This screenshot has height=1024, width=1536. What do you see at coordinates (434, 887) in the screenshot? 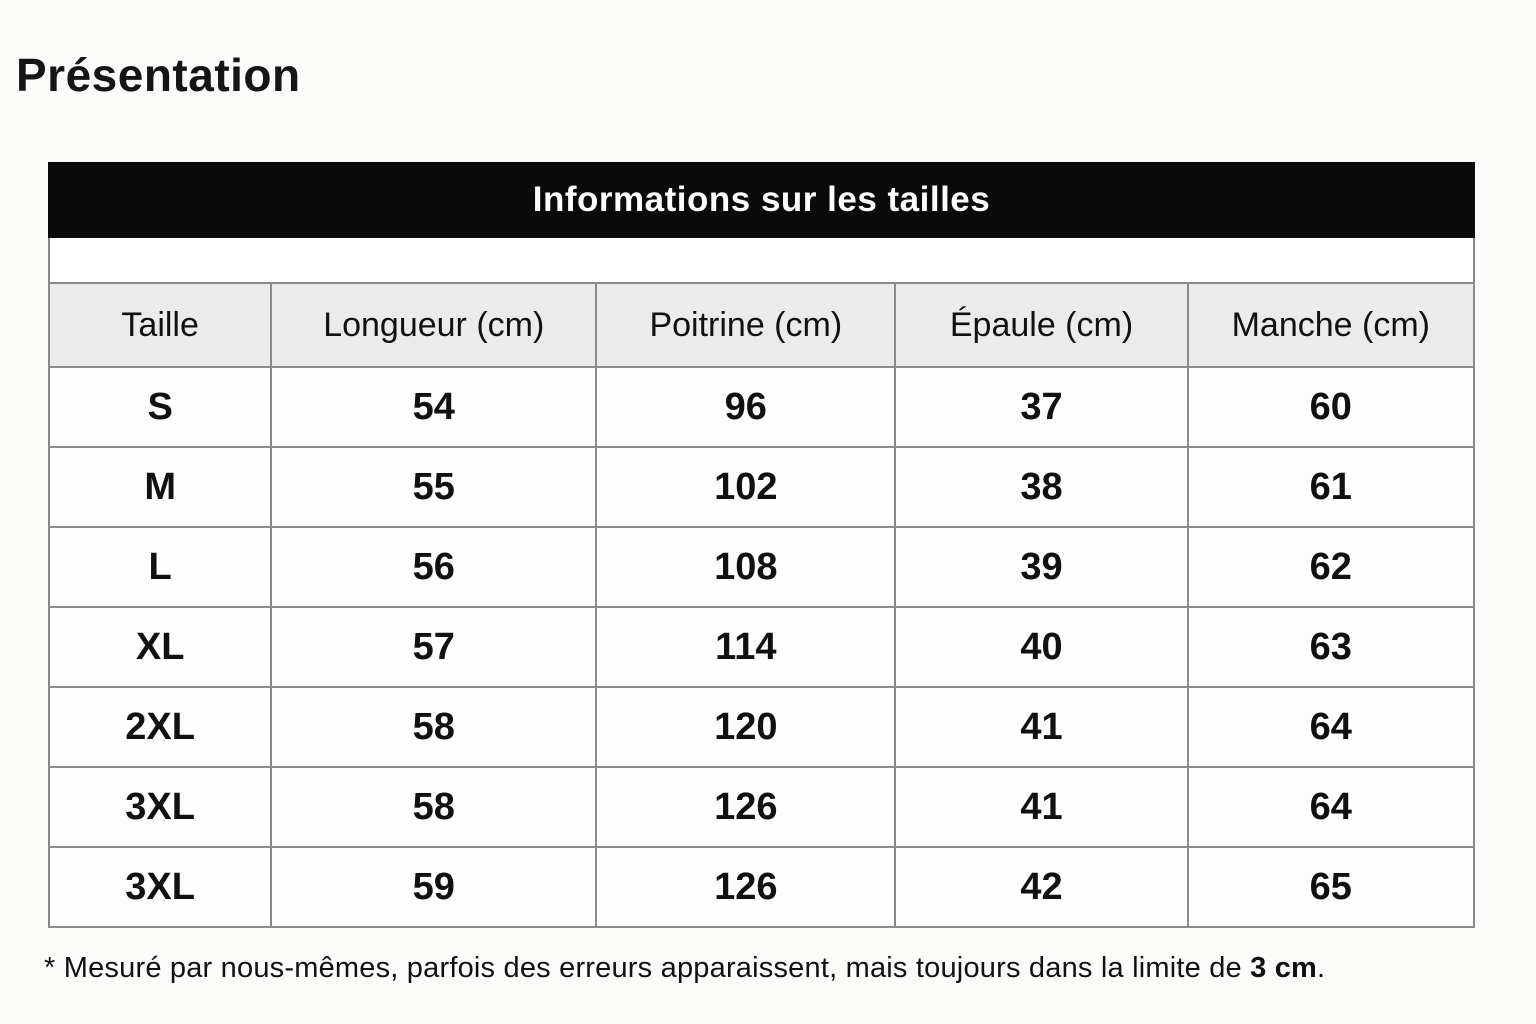
I see `cell-longueur: 59` at bounding box center [434, 887].